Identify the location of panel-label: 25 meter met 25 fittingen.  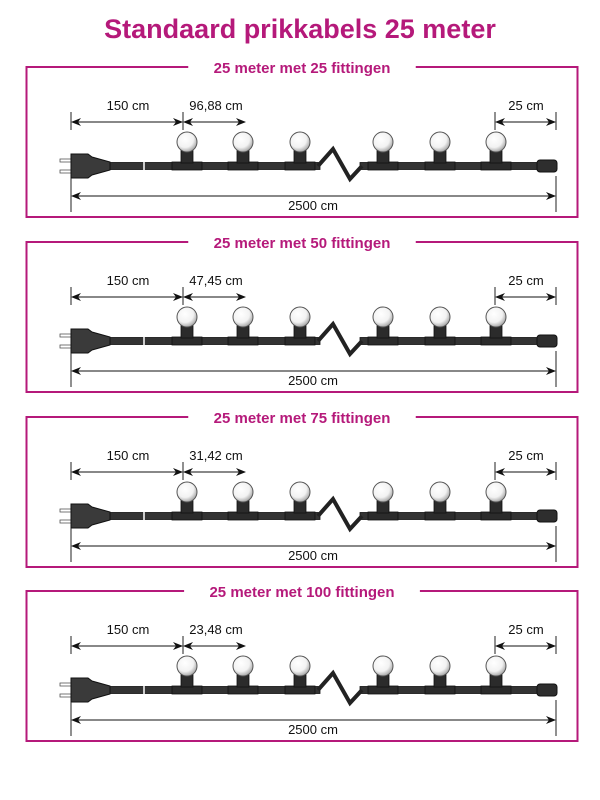
(302, 68).